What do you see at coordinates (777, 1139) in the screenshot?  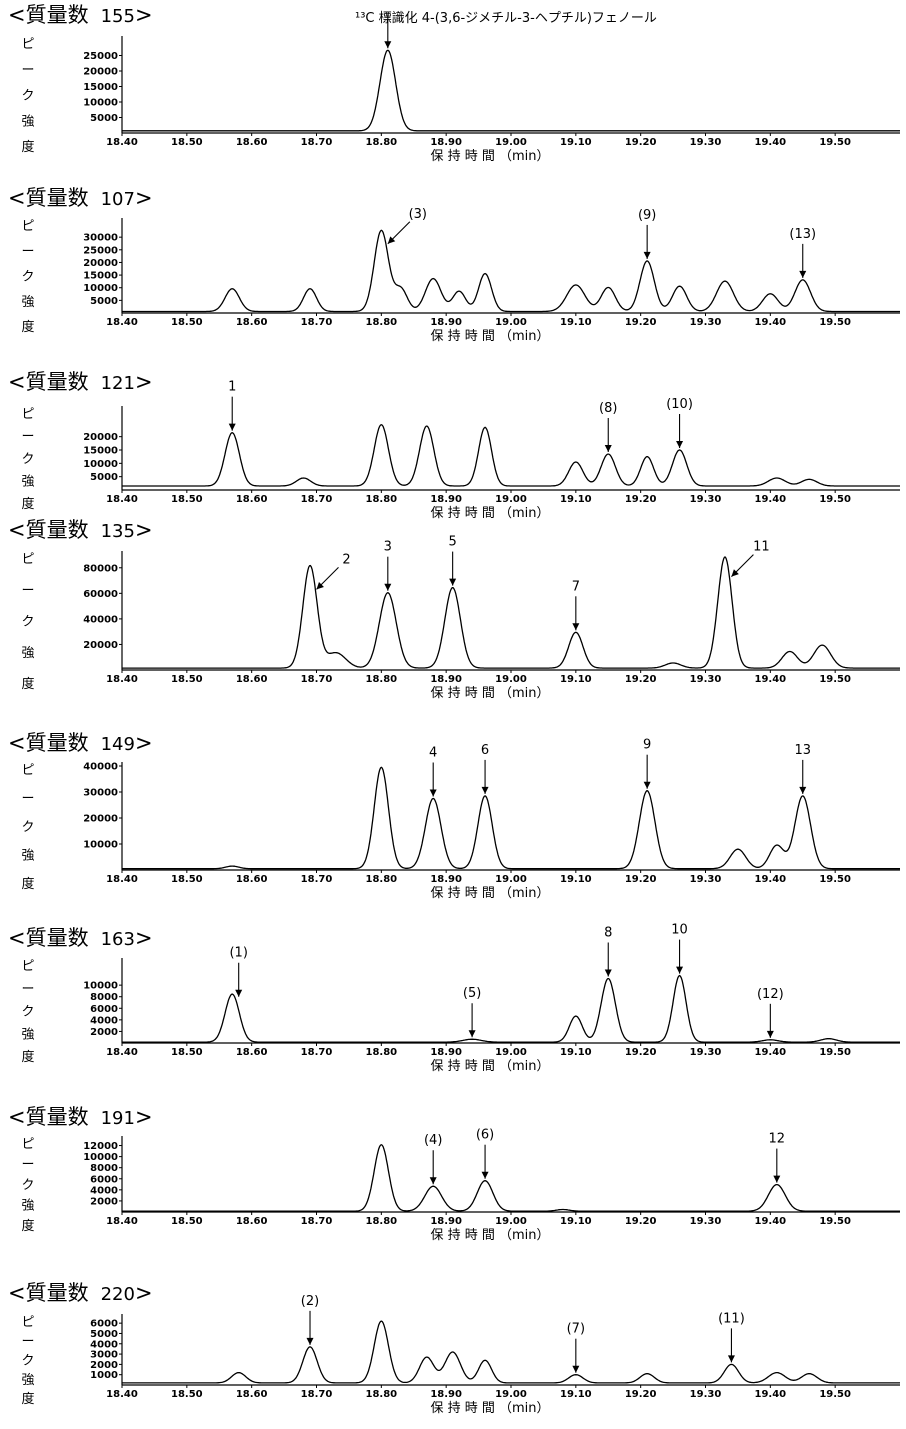 I see `peak-annotation-label: 12` at bounding box center [777, 1139].